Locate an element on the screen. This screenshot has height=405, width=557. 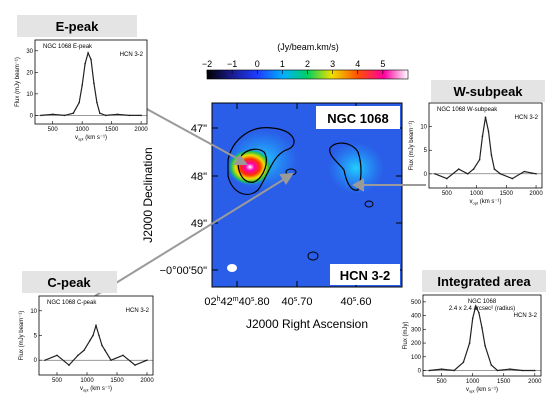
colorbar-tick-label: 1 is located at coordinates (282, 64).